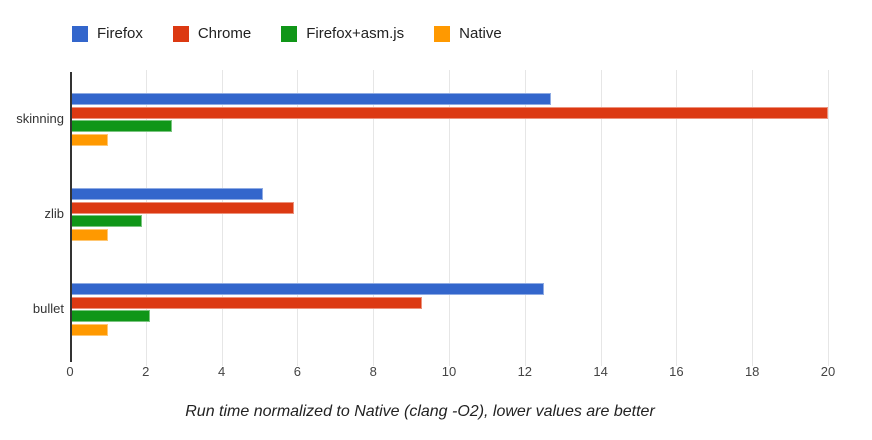 The width and height of the screenshot is (872, 440). I want to click on legend-swatch-firefox, so click(80, 34).